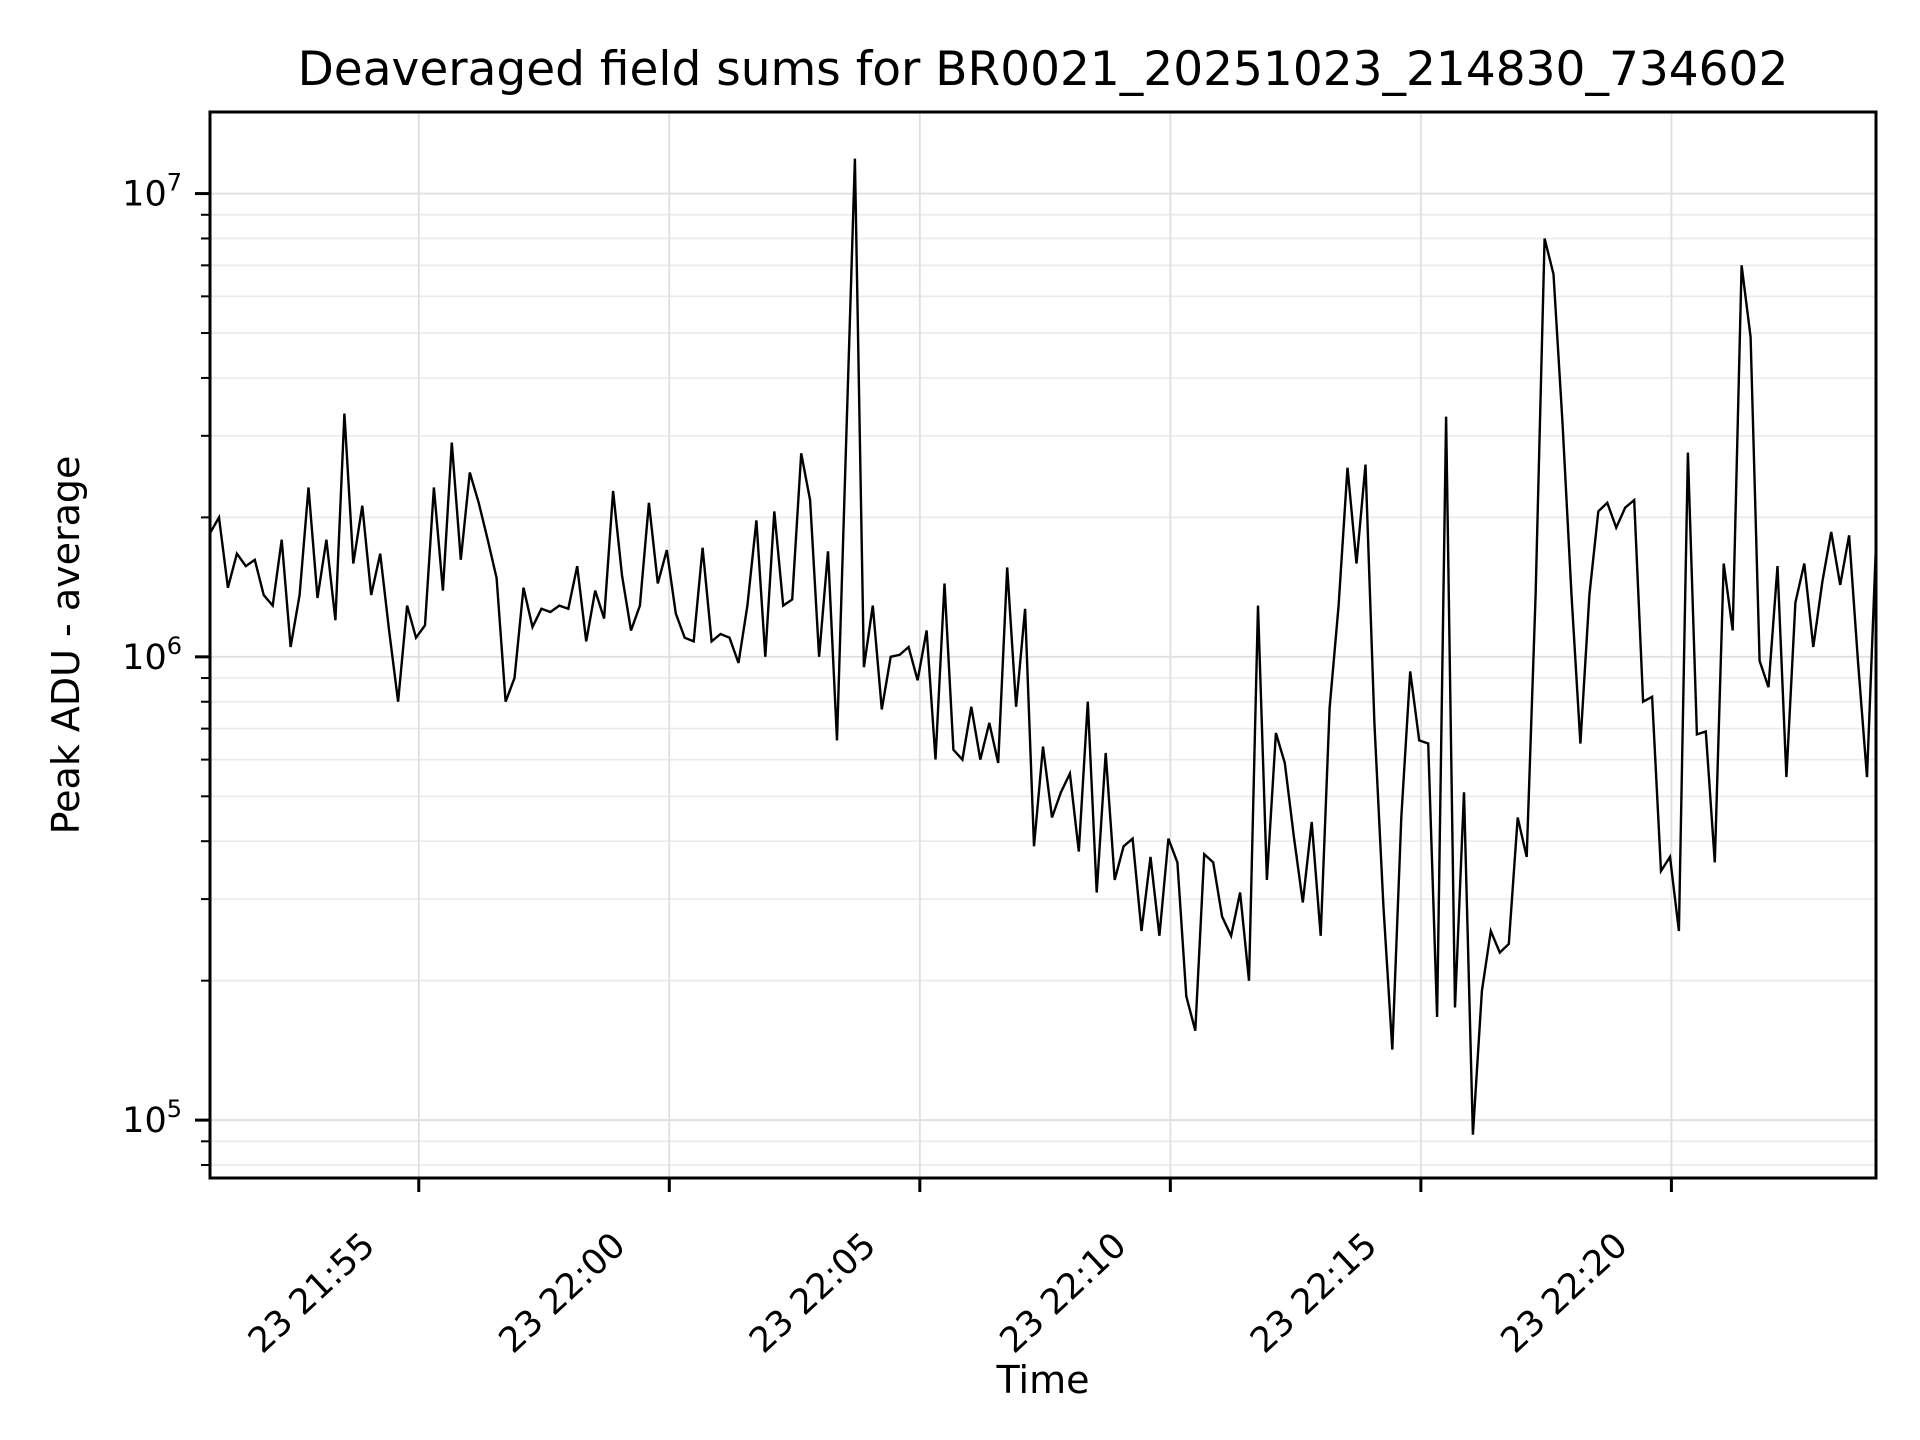  I want to click on y-axis-ticks: 10⁷ 10⁶ 10⁵, so click(166, 668).